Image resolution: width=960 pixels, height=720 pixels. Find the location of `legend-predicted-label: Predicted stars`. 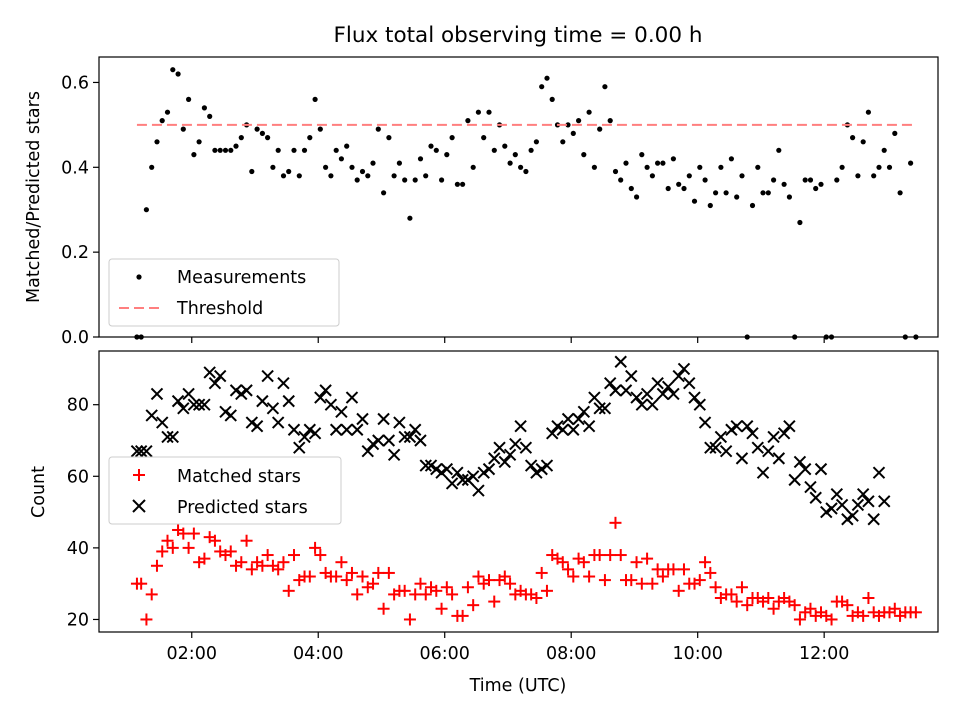

legend-predicted-label: Predicted stars is located at coordinates (242, 508).